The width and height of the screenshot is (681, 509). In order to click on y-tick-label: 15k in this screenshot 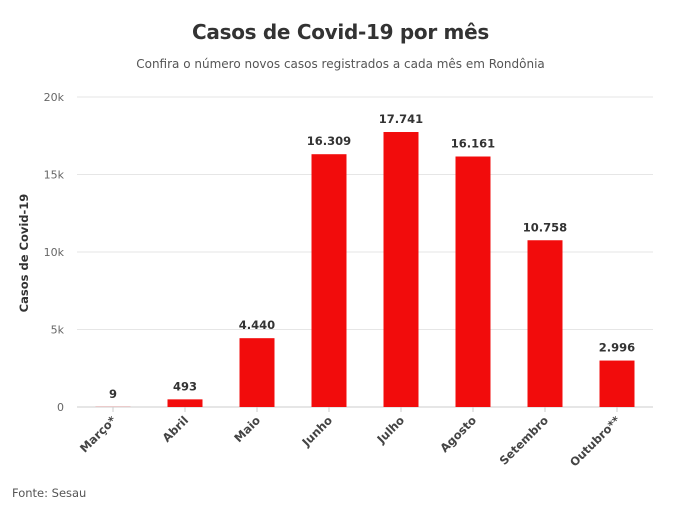, I will do `click(54, 175)`.